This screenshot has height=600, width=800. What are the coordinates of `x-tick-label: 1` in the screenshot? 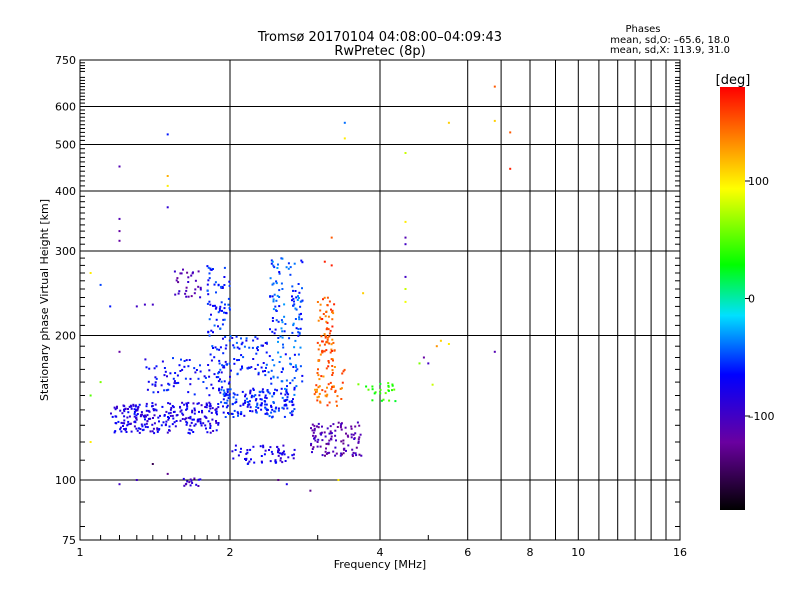 It's located at (80, 552).